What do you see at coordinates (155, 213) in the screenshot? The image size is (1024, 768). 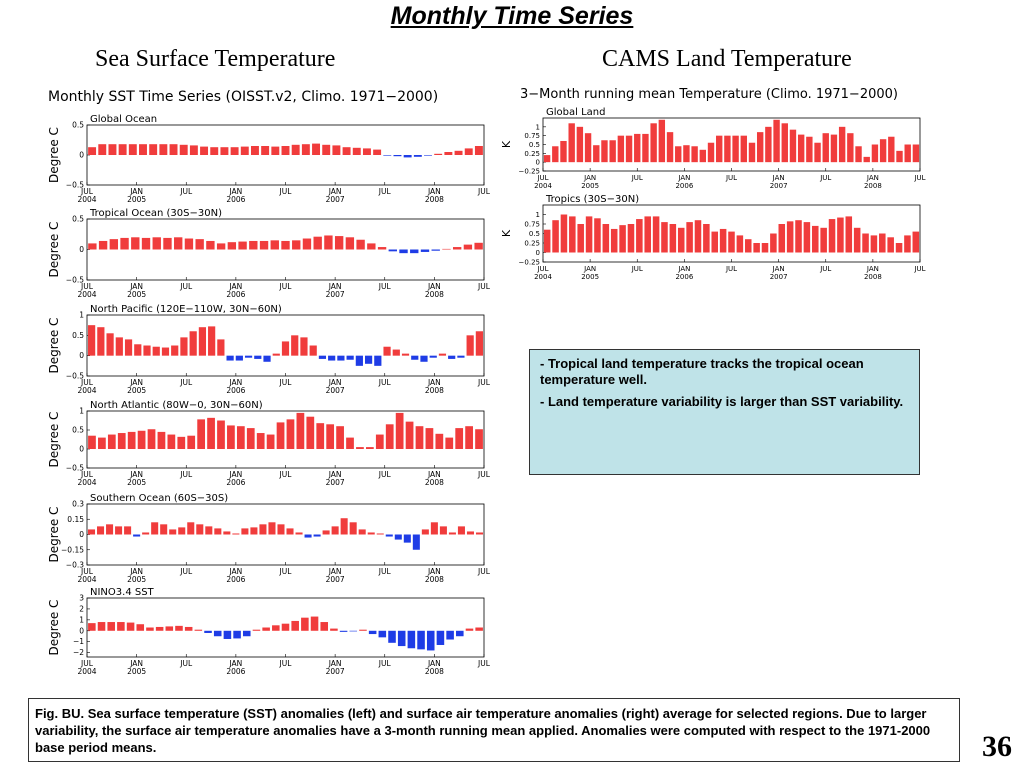 I see `chart-title: Tropical Ocean (30S−30N)` at bounding box center [155, 213].